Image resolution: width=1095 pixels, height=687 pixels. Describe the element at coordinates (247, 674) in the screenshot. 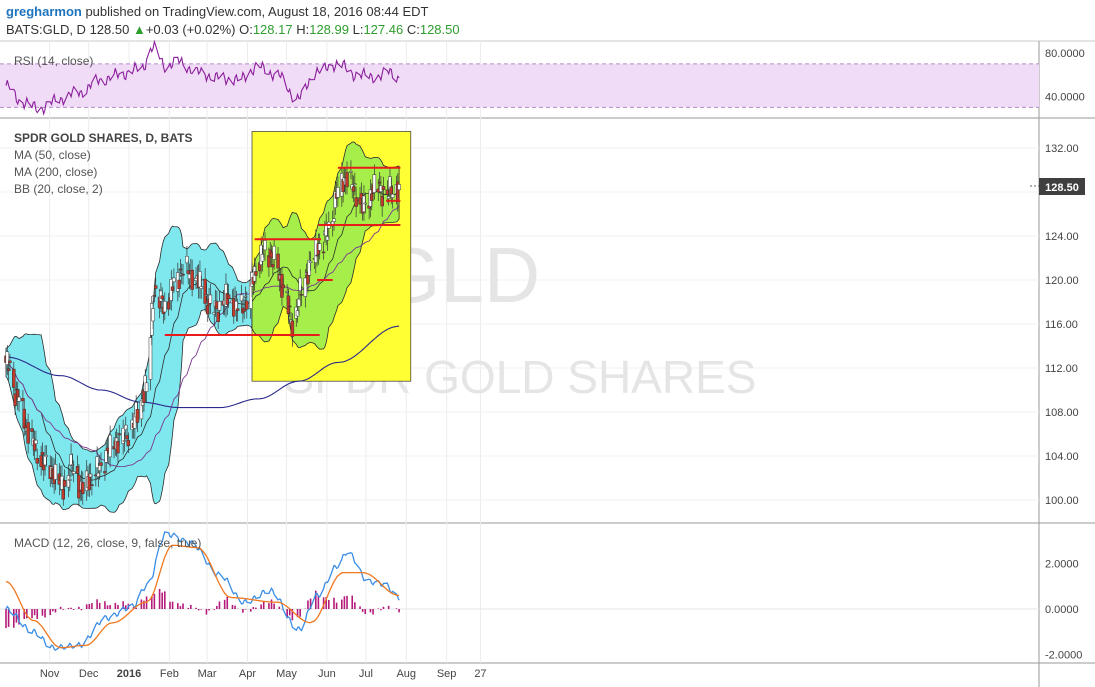

I see `x-tick-label: Apr` at that location.